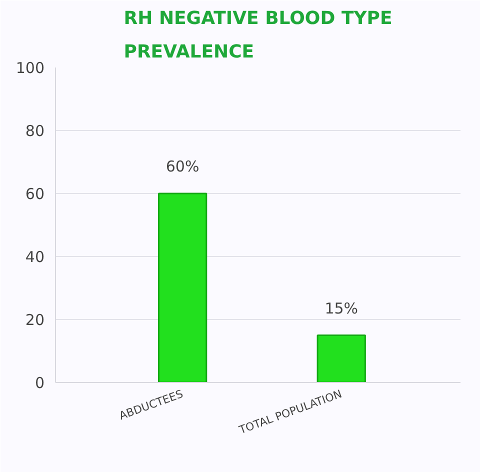 This screenshot has width=480, height=472. I want to click on y-tick-label: 100, so click(30, 68).